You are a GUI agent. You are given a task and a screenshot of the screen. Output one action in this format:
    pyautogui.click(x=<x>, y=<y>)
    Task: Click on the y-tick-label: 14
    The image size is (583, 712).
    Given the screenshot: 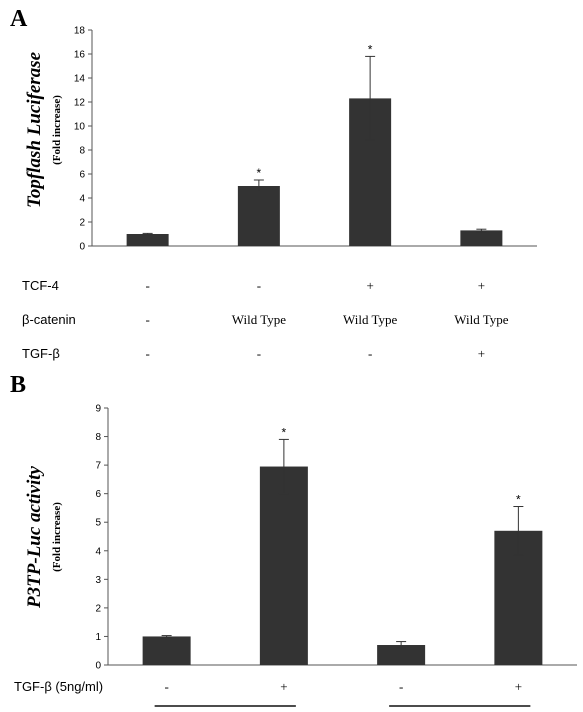 What is the action you would take?
    pyautogui.click(x=80, y=79)
    